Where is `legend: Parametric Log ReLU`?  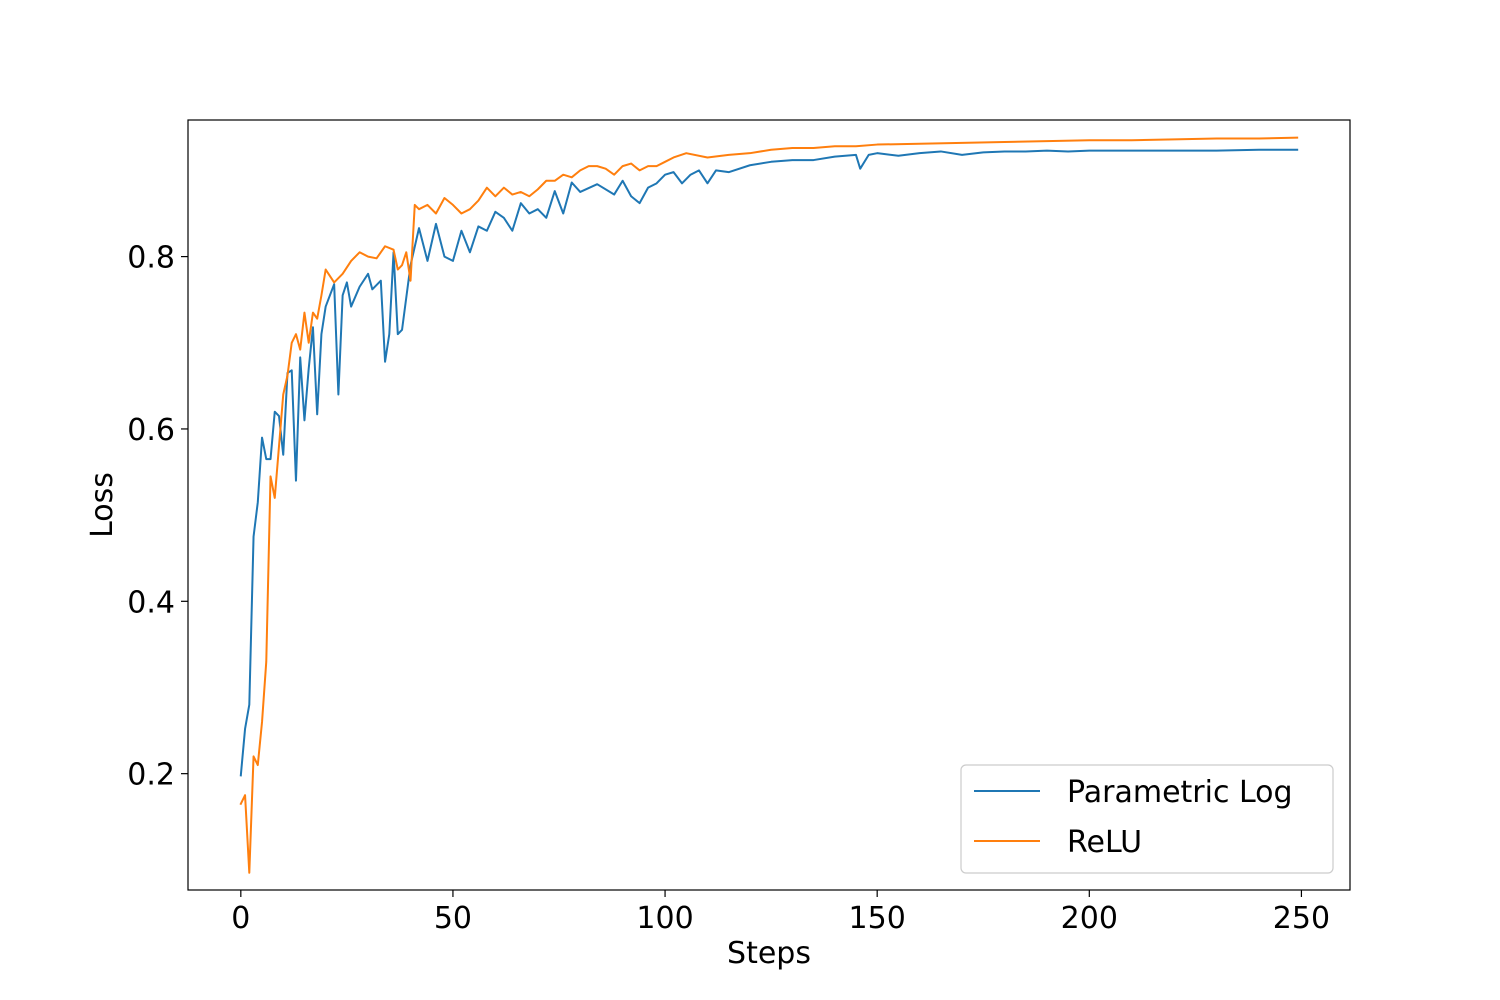 legend: Parametric Log ReLU is located at coordinates (1147, 819).